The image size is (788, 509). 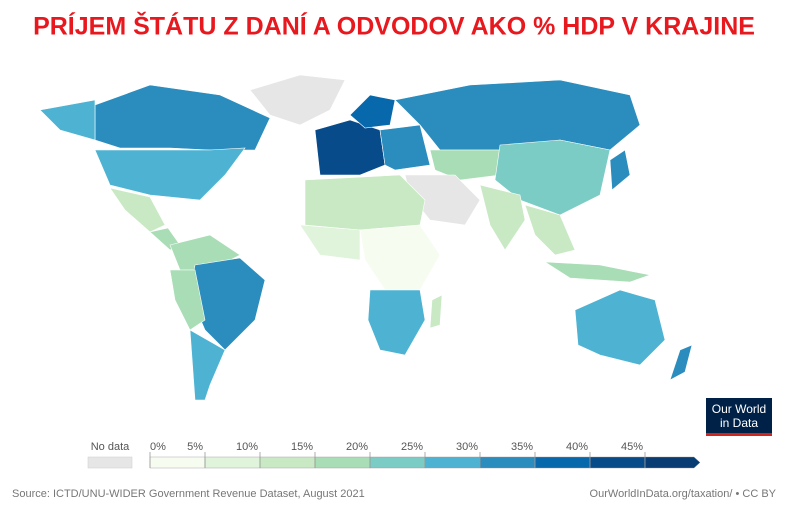 What do you see at coordinates (502, 217) in the screenshot?
I see `india` at bounding box center [502, 217].